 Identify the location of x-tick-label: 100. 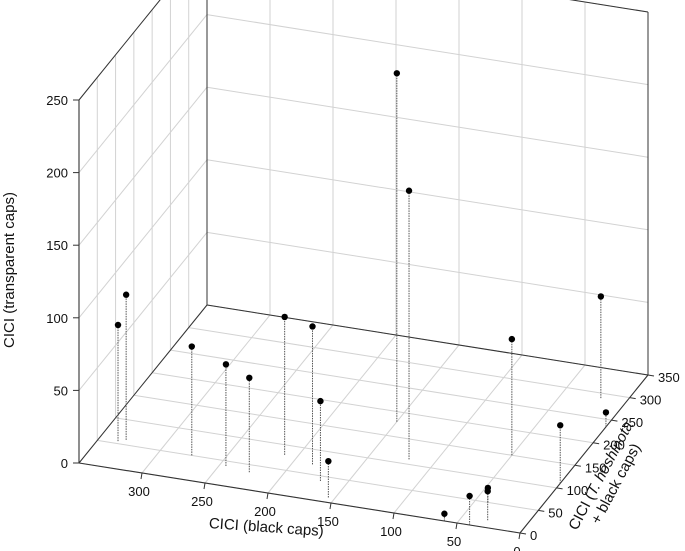
(391, 531).